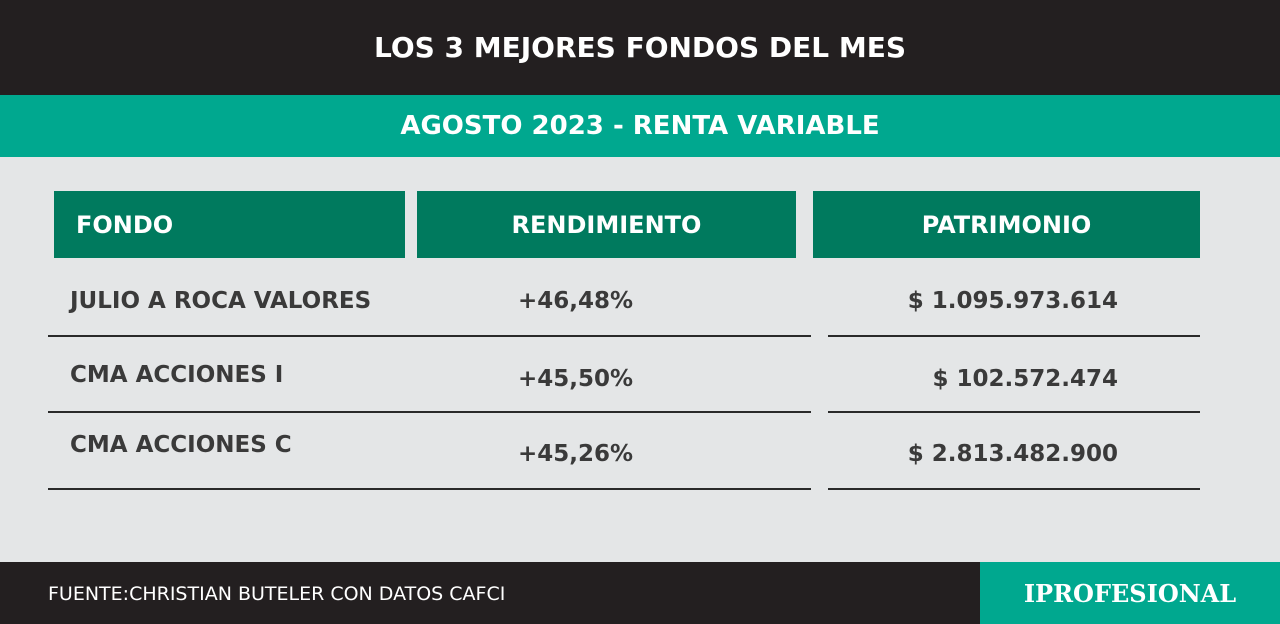  What do you see at coordinates (181, 445) in the screenshot?
I see `fund-name: CMA ACCIONES C` at bounding box center [181, 445].